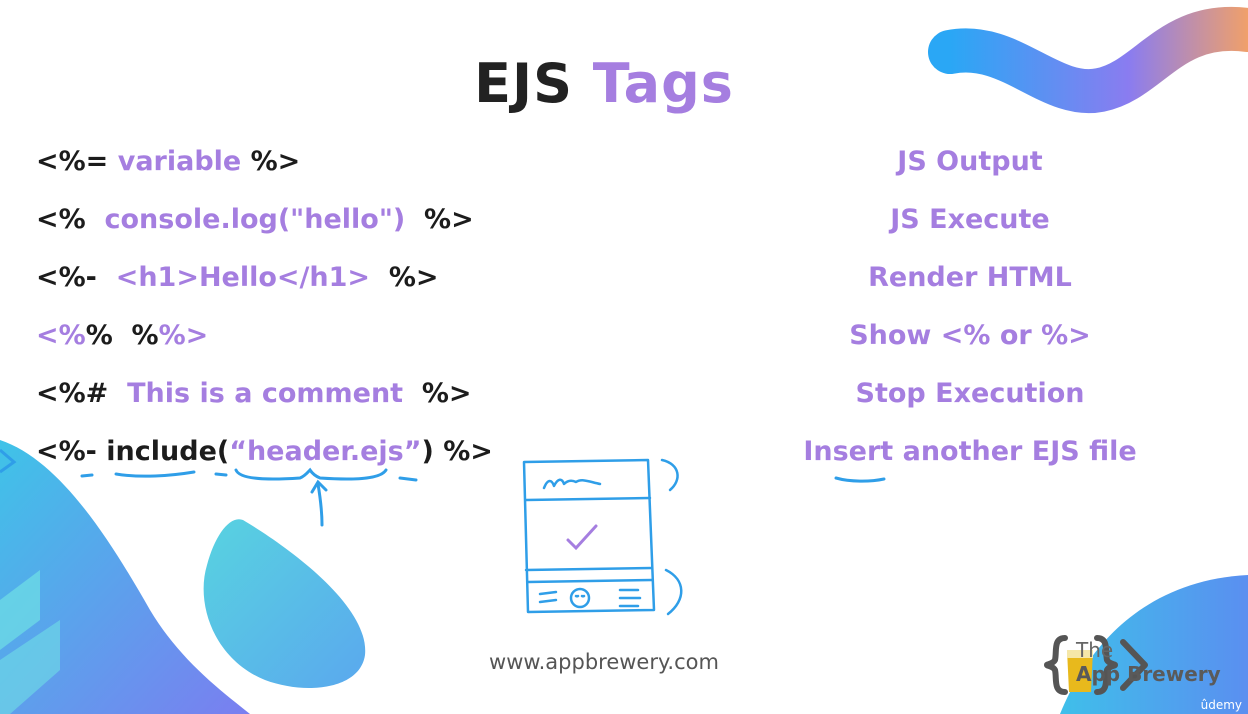 This screenshot has height=714, width=1248. I want to click on tag-row-include: <%- include(“header.ejs”) %>, so click(264, 451).